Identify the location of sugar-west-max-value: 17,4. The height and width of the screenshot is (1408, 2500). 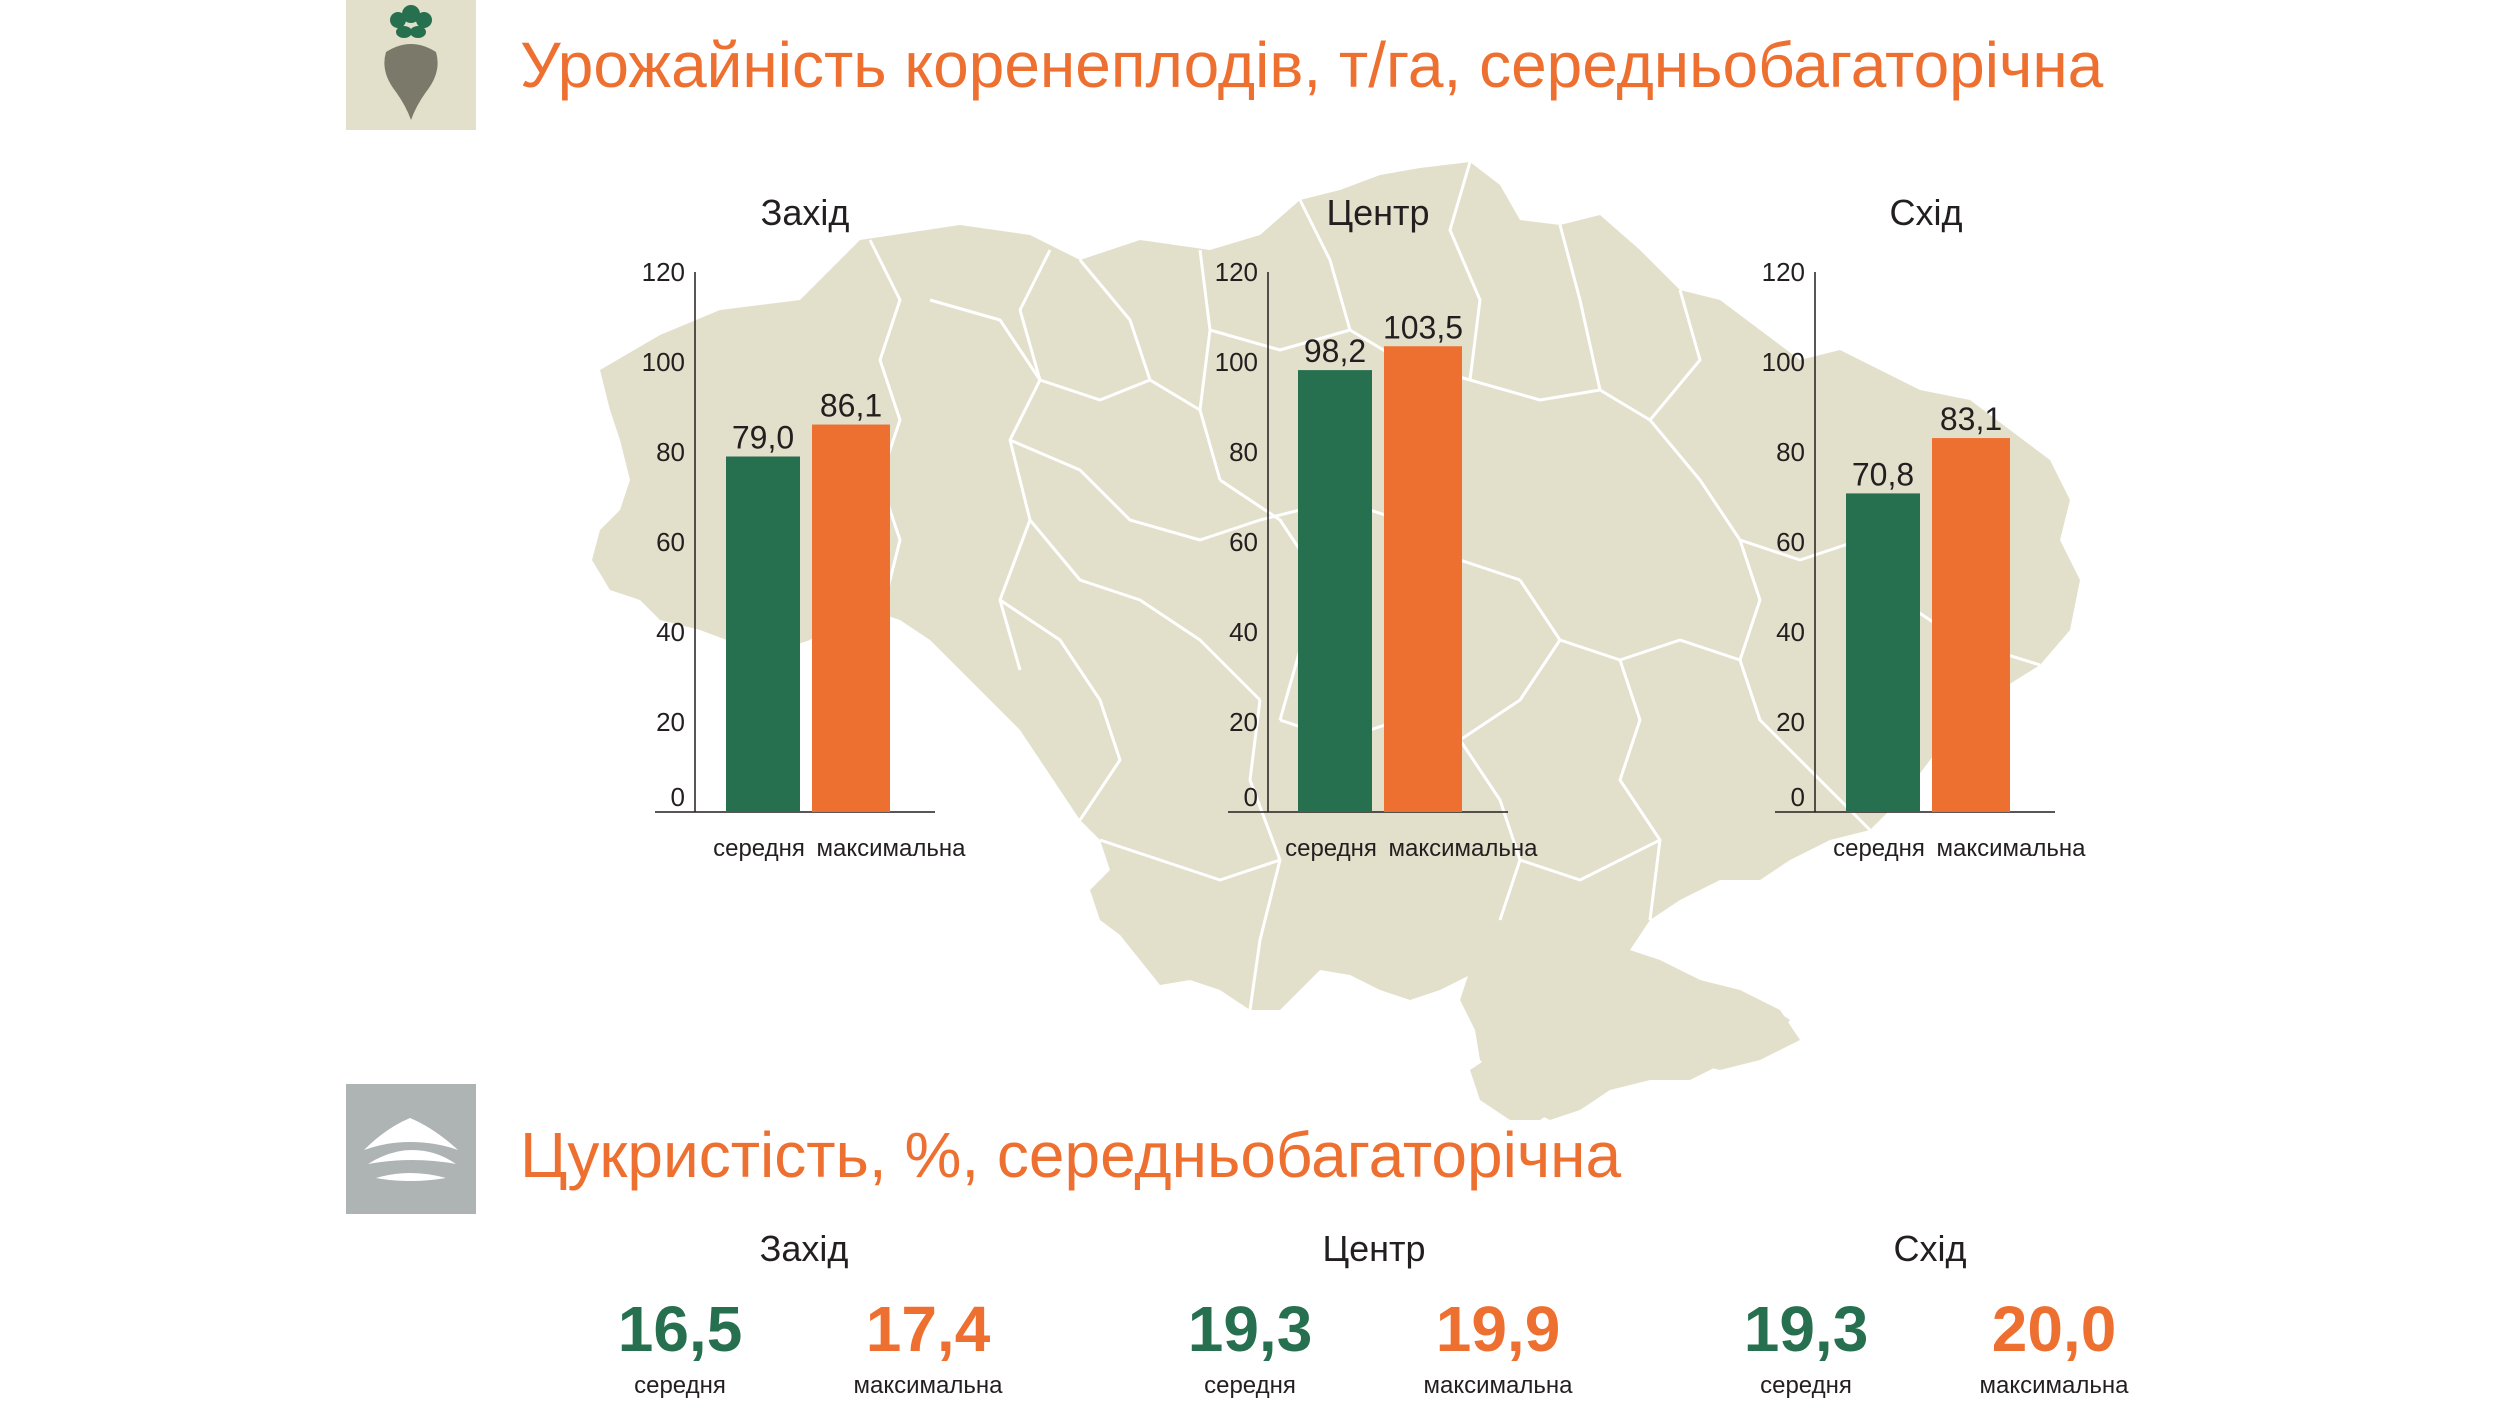
(928, 1329).